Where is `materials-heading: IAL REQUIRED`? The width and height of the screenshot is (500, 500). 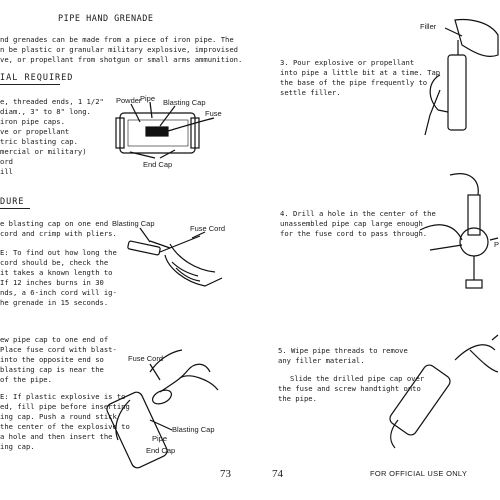 materials-heading: IAL REQUIRED is located at coordinates (37, 78).